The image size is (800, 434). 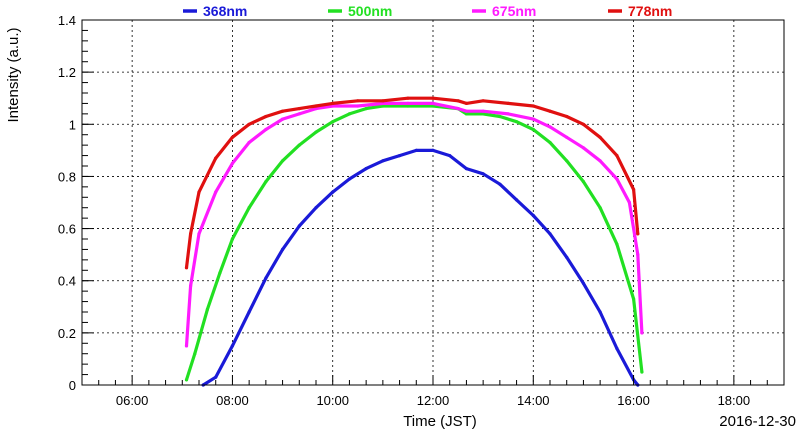 What do you see at coordinates (132, 400) in the screenshot?
I see `x-tick-label: 06:00` at bounding box center [132, 400].